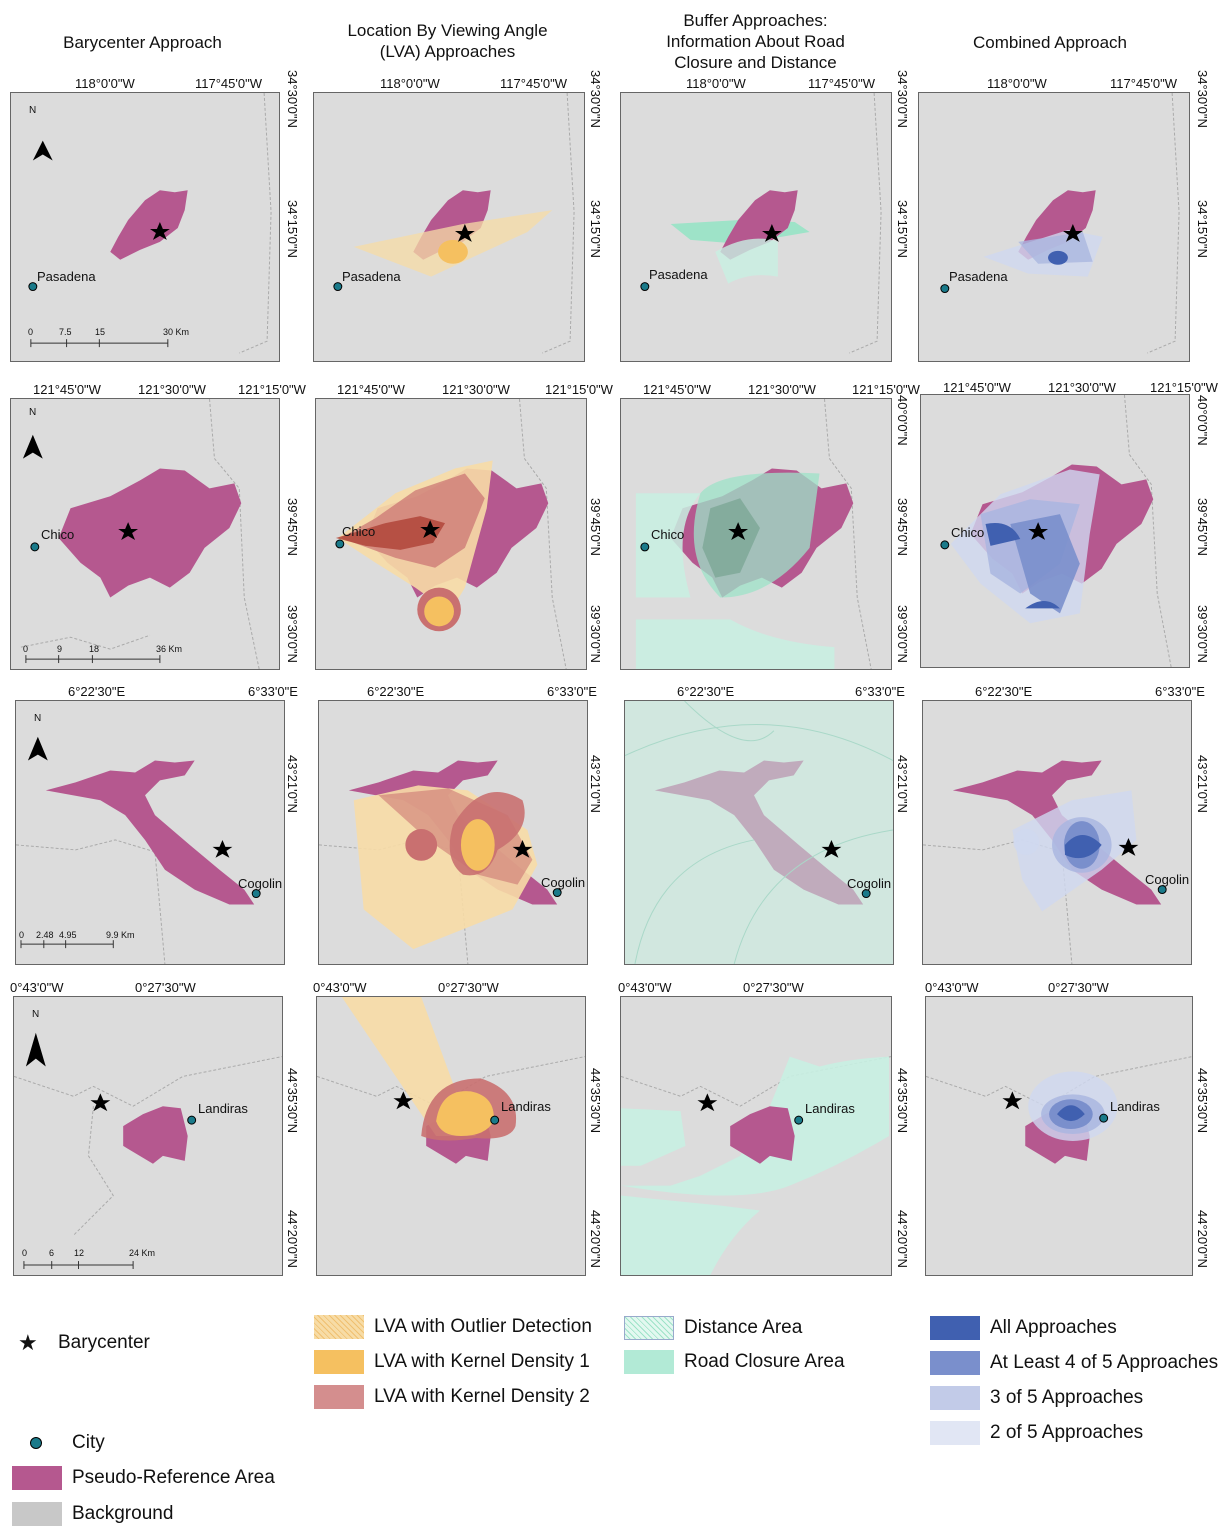  I want to click on scale-label: 24 Km, so click(142, 1253).